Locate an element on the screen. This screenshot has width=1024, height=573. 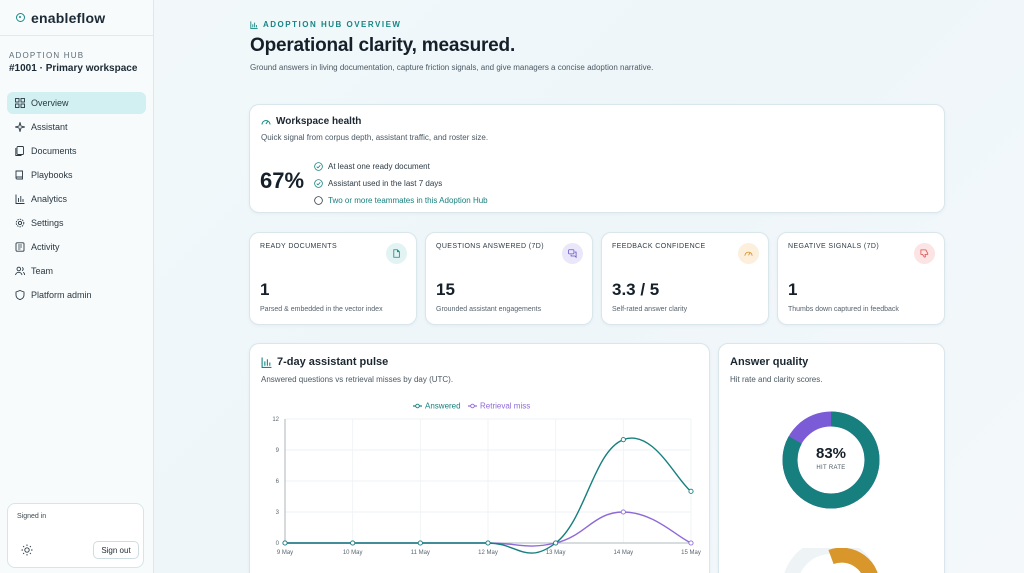
header-eyebrow: ADOPTION HUB OVERVIEW is located at coordinates (325, 24).